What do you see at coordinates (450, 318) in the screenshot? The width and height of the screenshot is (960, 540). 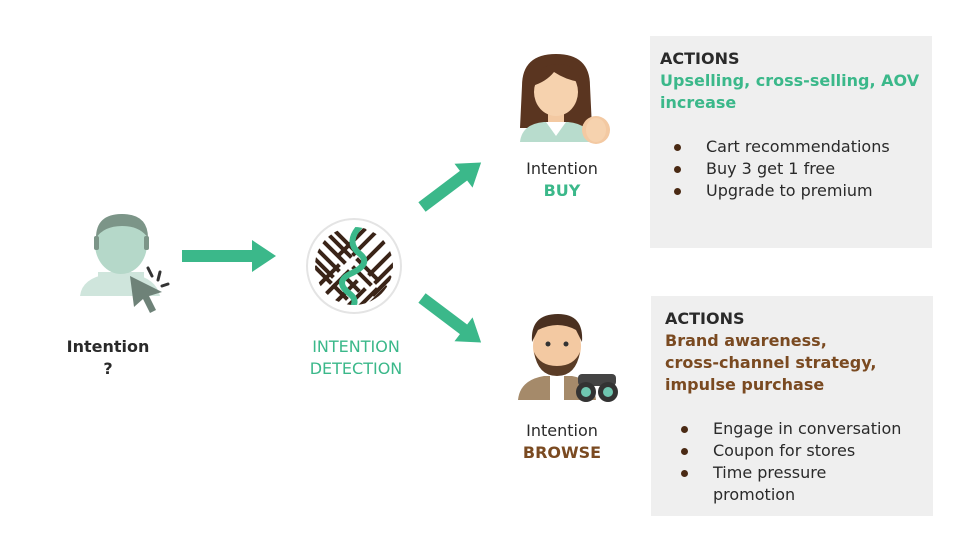 I see `arrow-detector-to-browse` at bounding box center [450, 318].